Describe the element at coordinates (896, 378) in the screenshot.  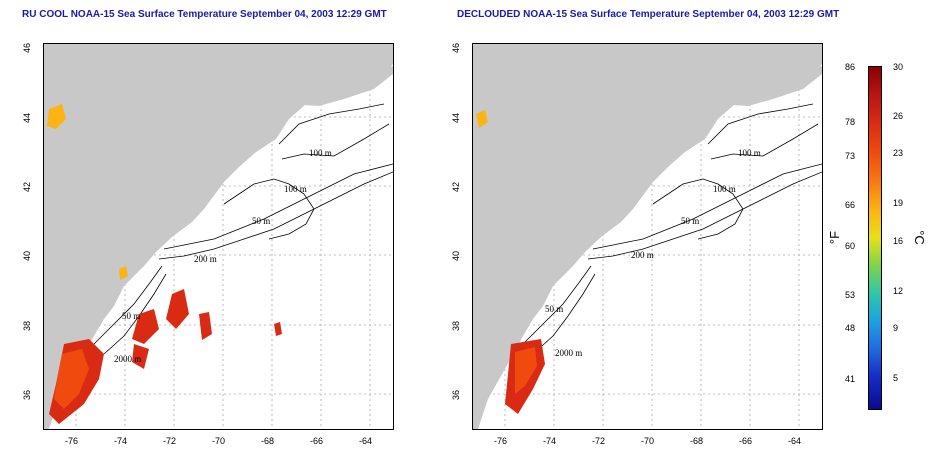
I see `colorbar-celsius-label: 5` at that location.